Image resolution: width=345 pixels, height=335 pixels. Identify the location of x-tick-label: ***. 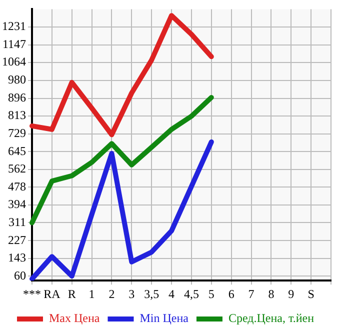
(32, 293).